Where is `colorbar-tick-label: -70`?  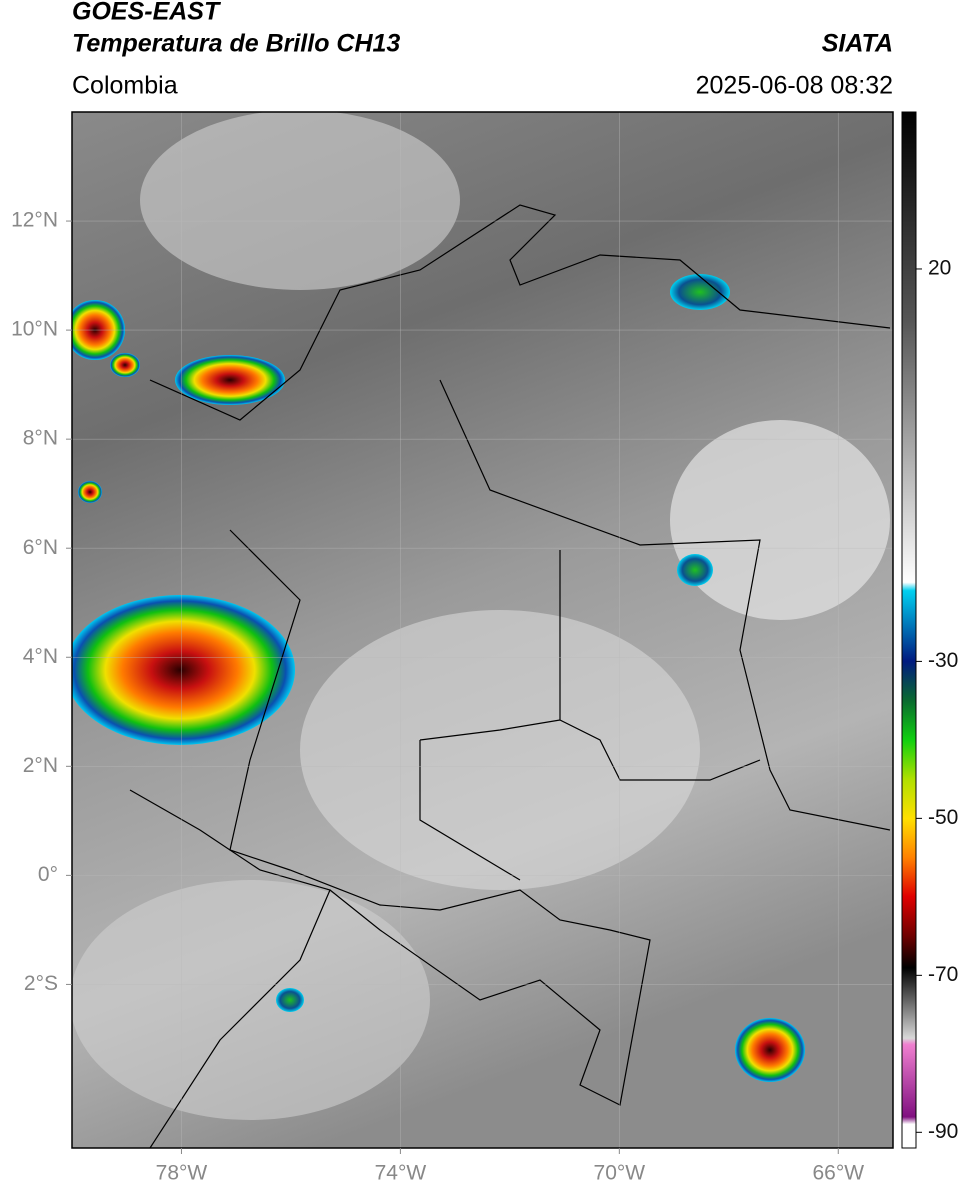 colorbar-tick-label: -70 is located at coordinates (943, 974).